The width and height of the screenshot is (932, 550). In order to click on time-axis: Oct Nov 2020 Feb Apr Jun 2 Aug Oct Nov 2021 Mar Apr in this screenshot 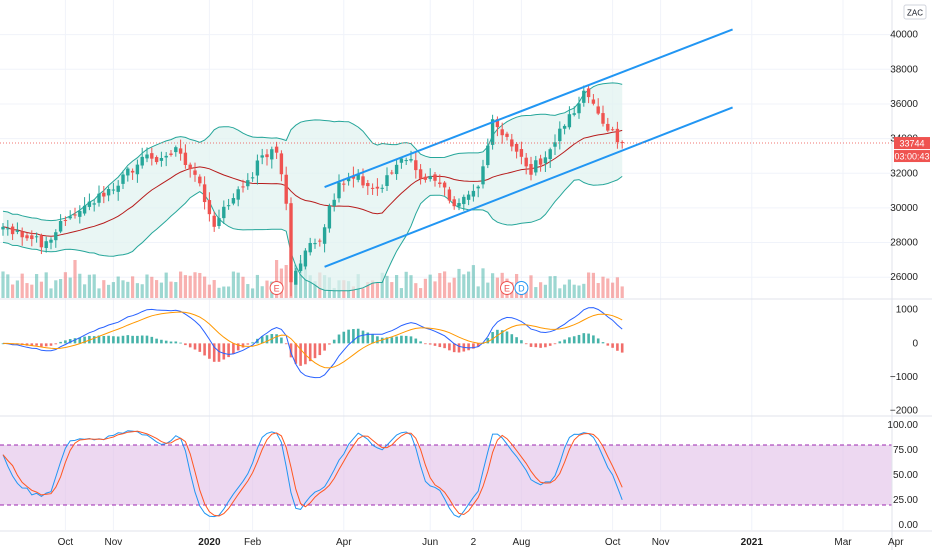, I will do `click(481, 542)`.